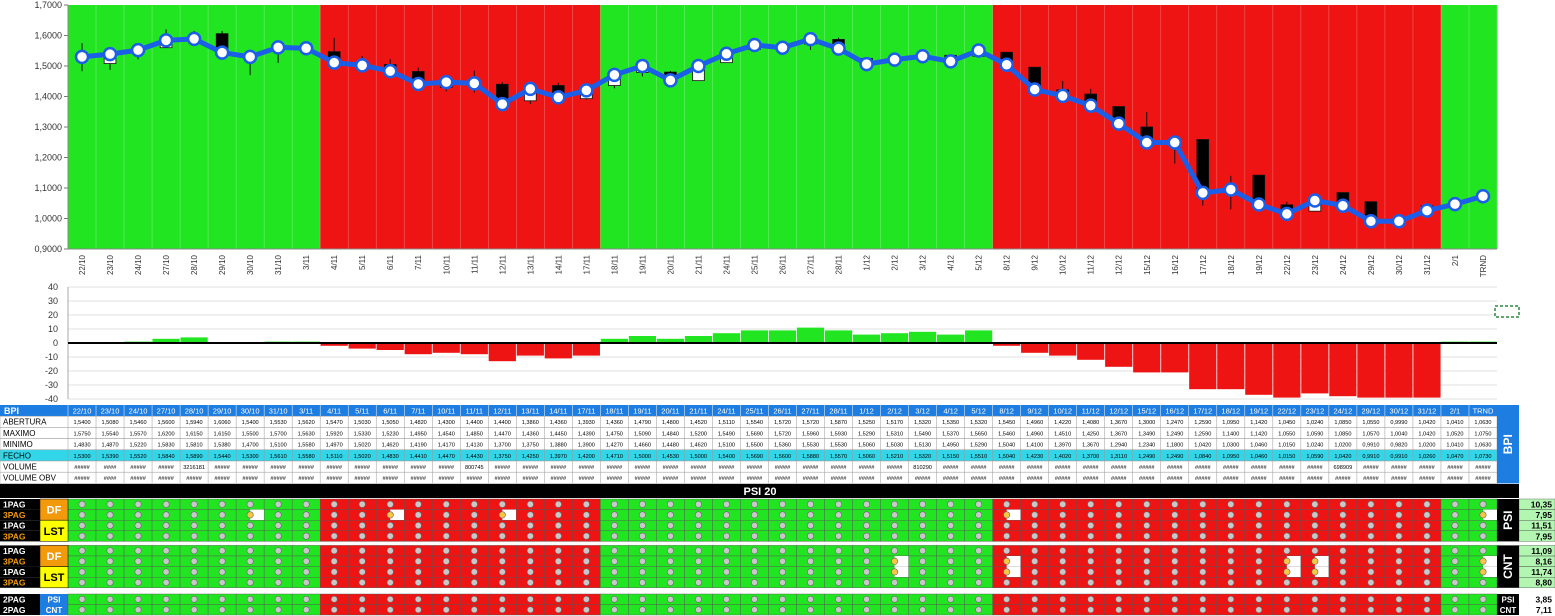  What do you see at coordinates (362, 411) in the screenshot?
I see `table-header-cell: 5/11` at bounding box center [362, 411].